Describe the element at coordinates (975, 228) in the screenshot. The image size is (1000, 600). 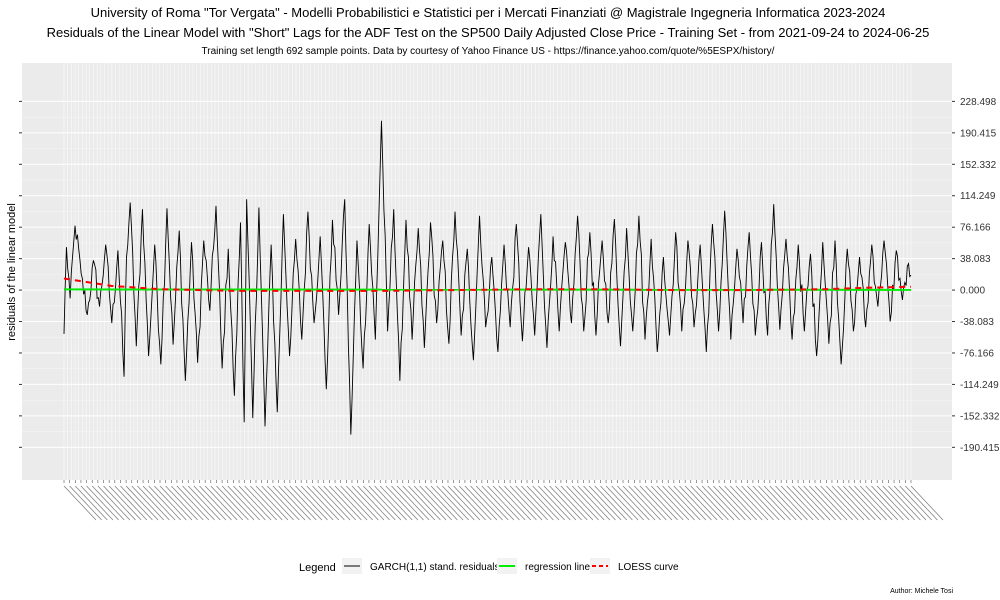
I see `y-tick-label: 76.166` at that location.